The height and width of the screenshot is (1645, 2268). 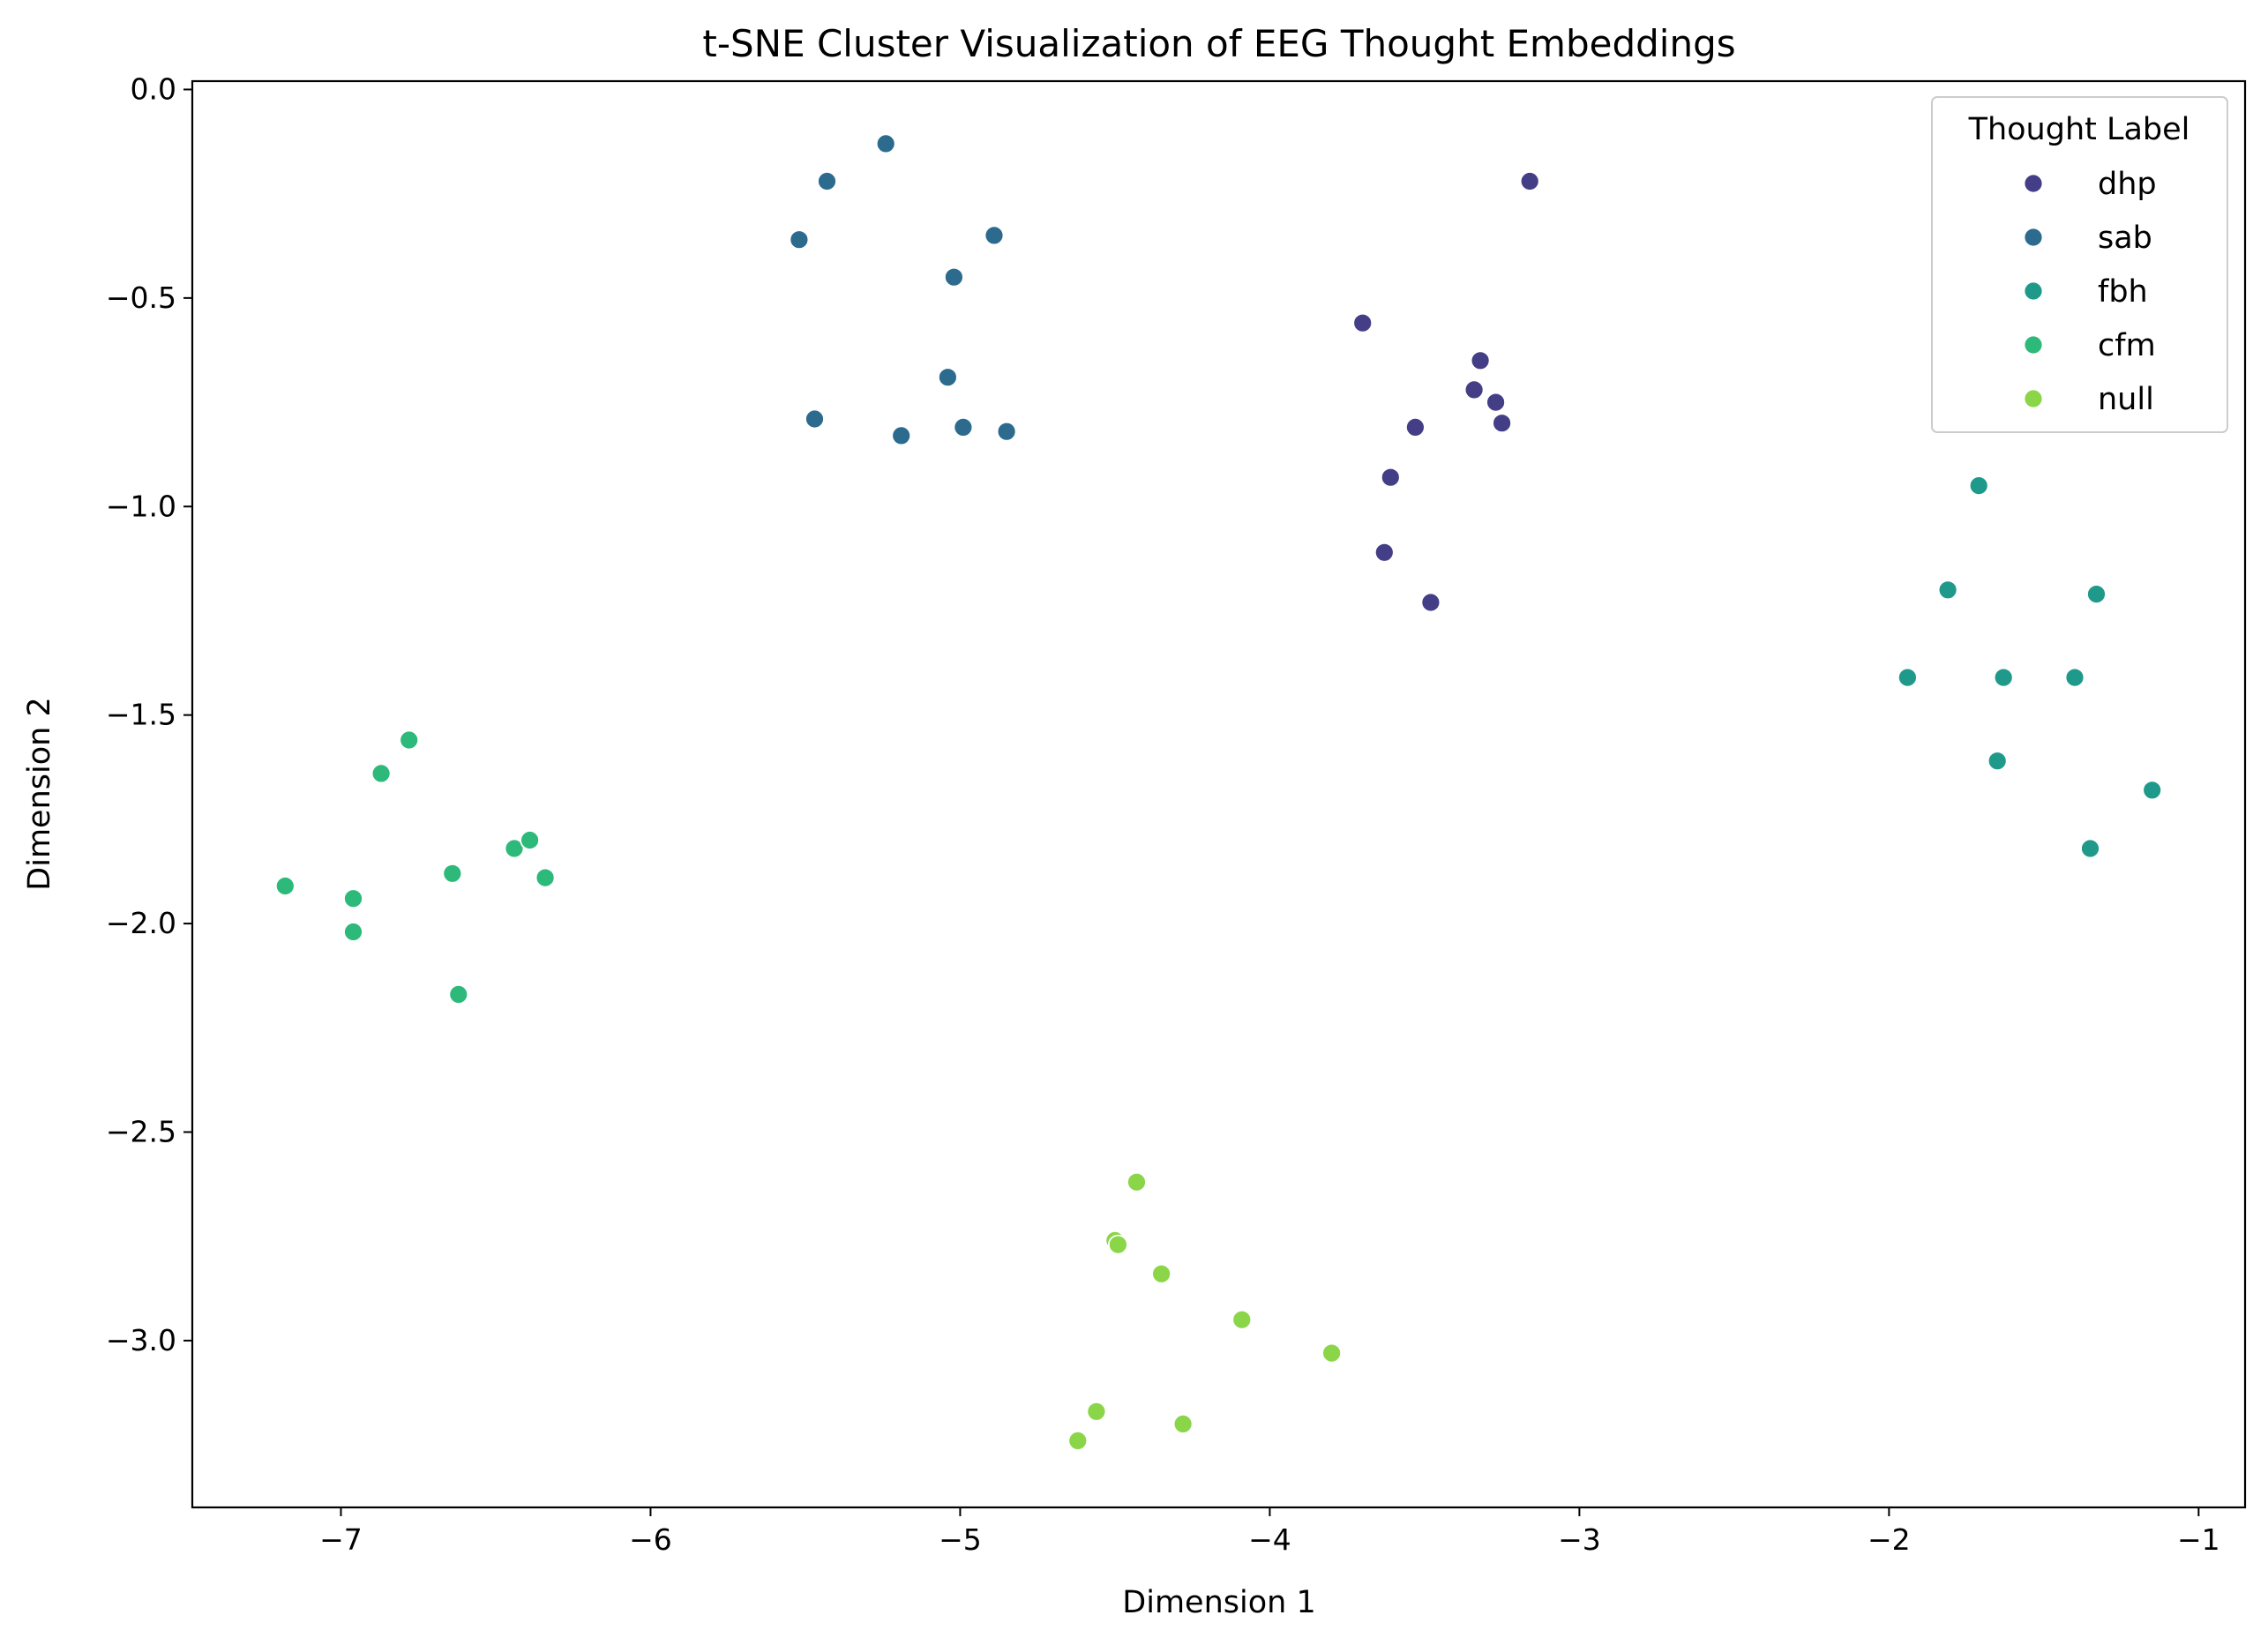 What do you see at coordinates (153, 88) in the screenshot?
I see `y-tick-label: 0.0` at bounding box center [153, 88].